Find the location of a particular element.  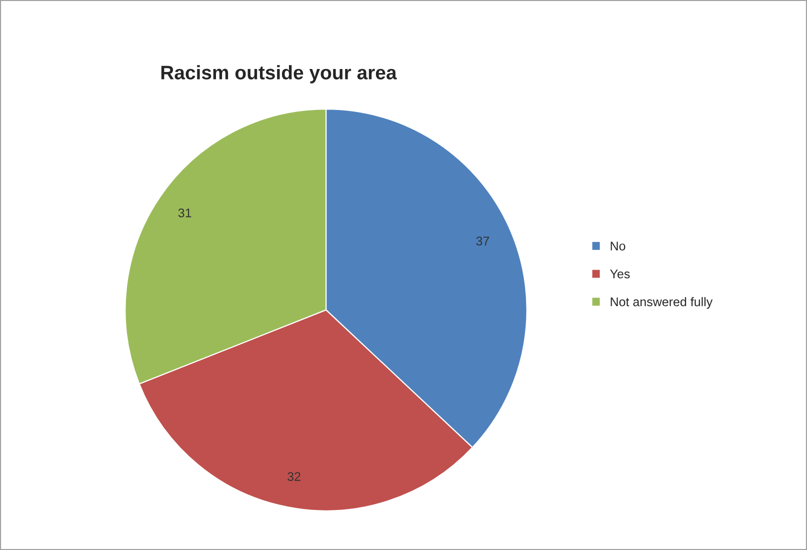

data-label: 37 is located at coordinates (483, 241).